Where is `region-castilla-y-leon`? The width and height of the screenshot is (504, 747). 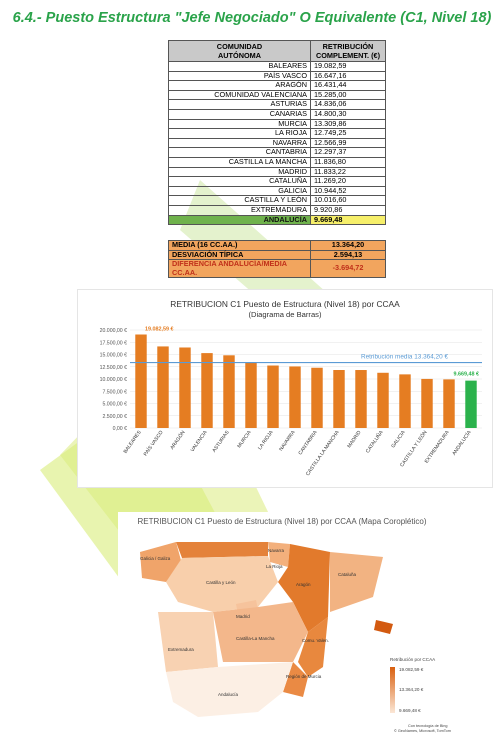 region-castilla-y-leon is located at coordinates (222, 584).